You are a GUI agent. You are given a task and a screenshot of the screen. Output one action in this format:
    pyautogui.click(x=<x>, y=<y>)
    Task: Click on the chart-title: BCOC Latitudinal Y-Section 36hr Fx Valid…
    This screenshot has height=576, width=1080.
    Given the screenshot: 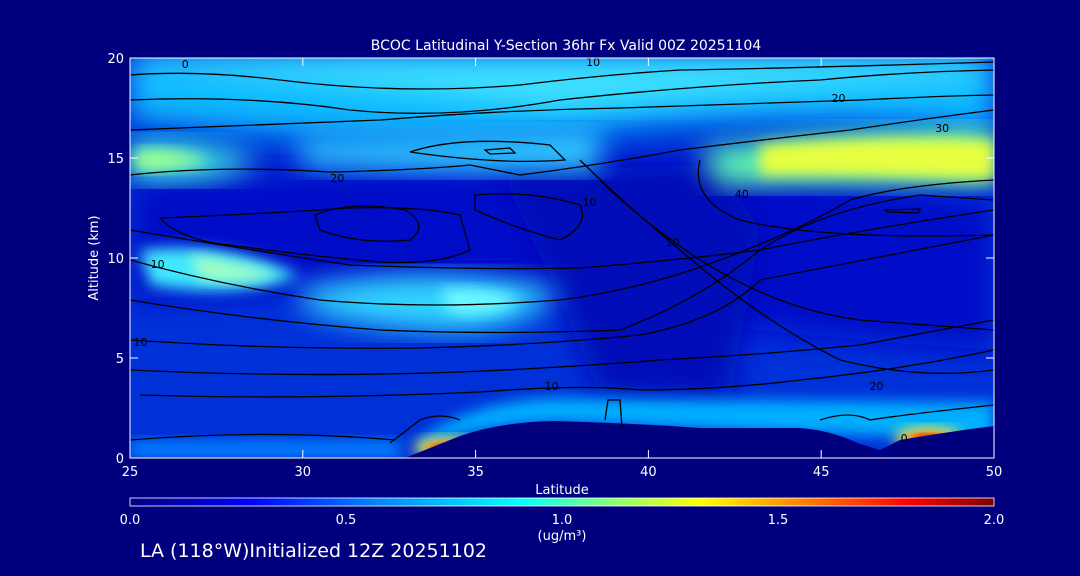 What is the action you would take?
    pyautogui.click(x=566, y=46)
    